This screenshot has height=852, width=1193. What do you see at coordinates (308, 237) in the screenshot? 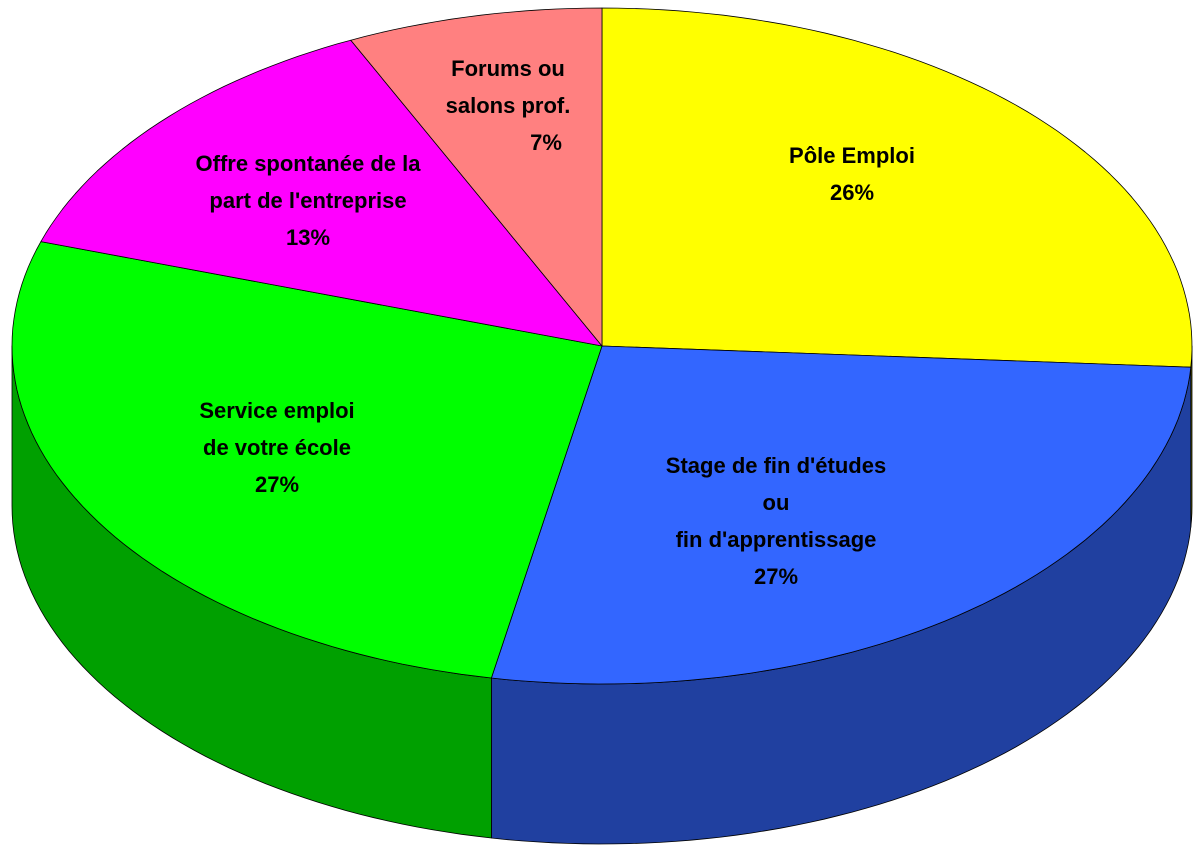
I see `slice-value-label: 13%` at bounding box center [308, 237].